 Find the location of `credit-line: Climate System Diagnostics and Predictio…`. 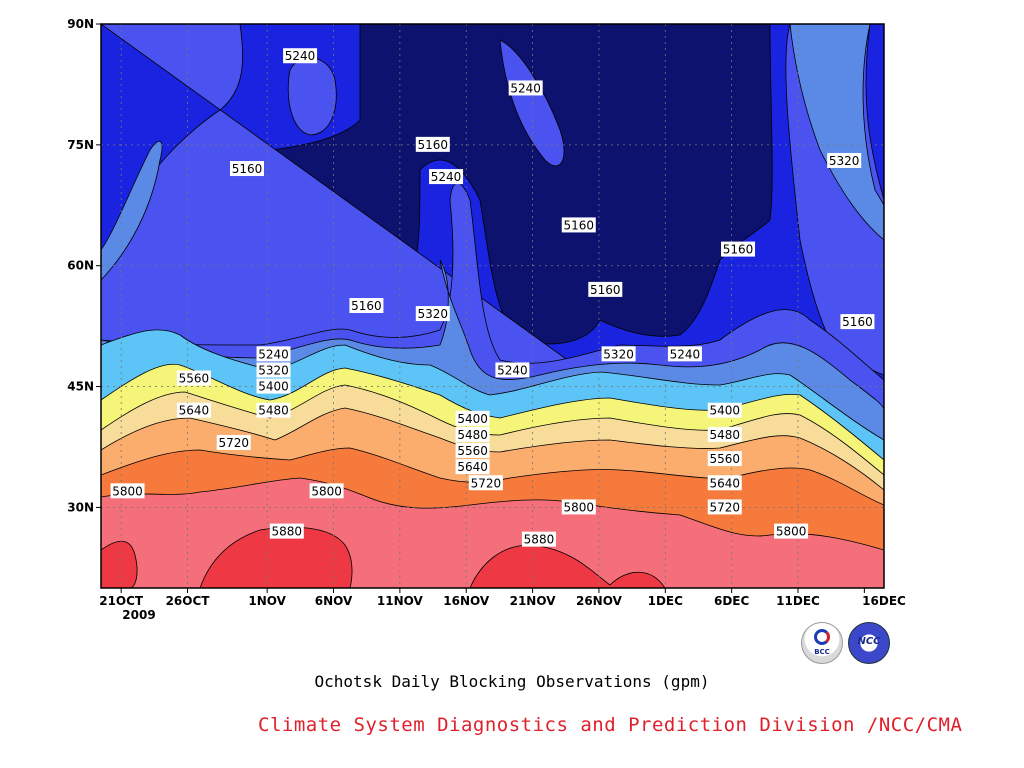

credit-line: Climate System Diagnostics and Predictio… is located at coordinates (610, 725).